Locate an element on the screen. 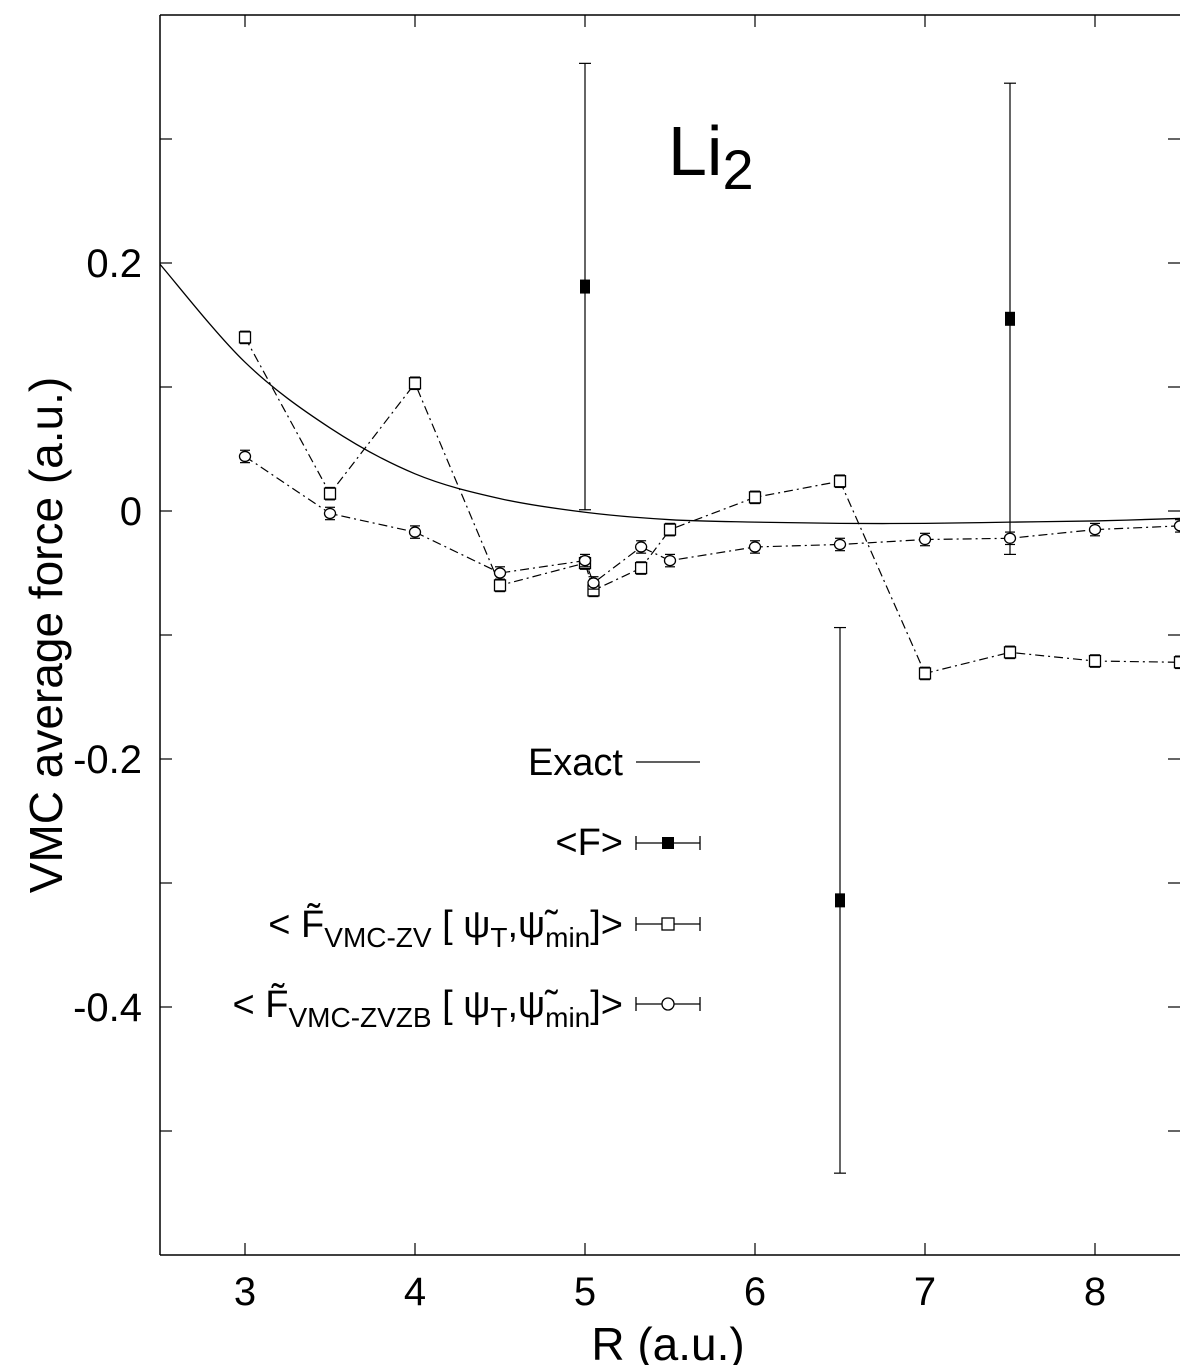 The height and width of the screenshot is (1365, 1180). legend-entry-exact: Exact is located at coordinates (614, 763).